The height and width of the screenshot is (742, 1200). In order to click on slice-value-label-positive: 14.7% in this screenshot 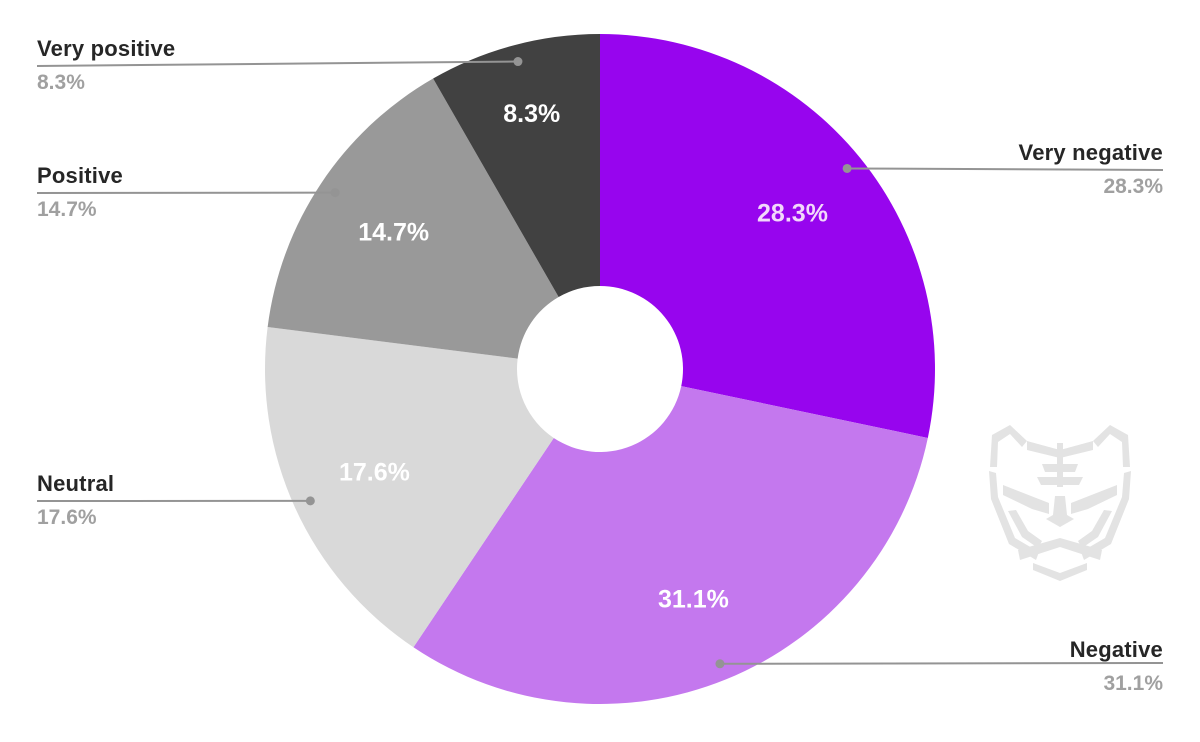, I will do `click(393, 232)`.